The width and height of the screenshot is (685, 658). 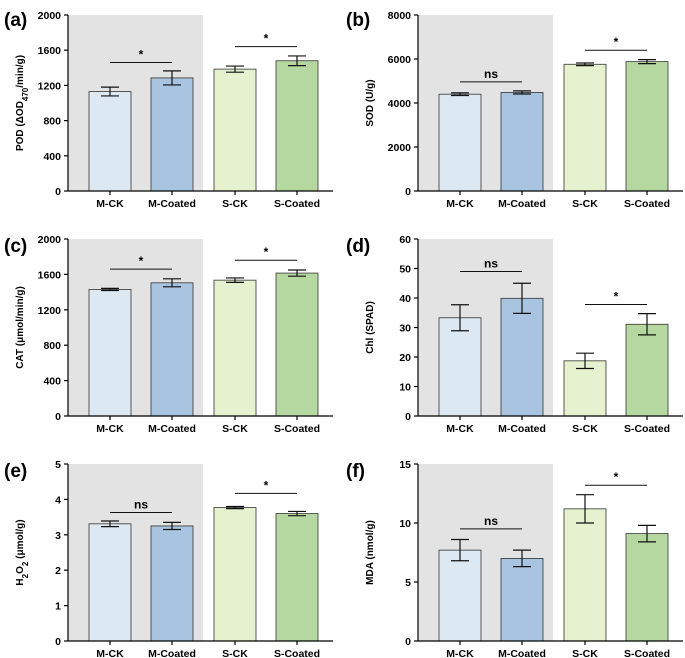 I want to click on panel-a-category-label-m-coated: M-Coated, so click(x=172, y=204).